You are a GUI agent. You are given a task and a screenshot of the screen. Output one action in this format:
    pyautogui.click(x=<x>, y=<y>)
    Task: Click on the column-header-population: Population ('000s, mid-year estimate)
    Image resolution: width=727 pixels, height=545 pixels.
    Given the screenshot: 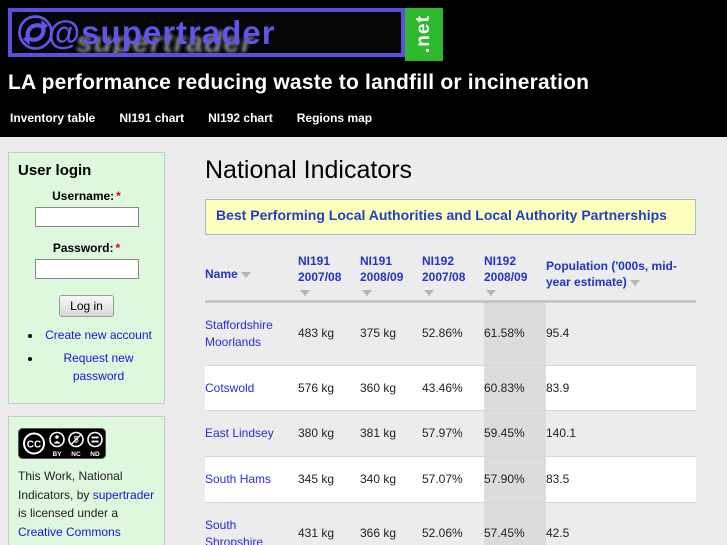 What is the action you would take?
    pyautogui.click(x=621, y=274)
    